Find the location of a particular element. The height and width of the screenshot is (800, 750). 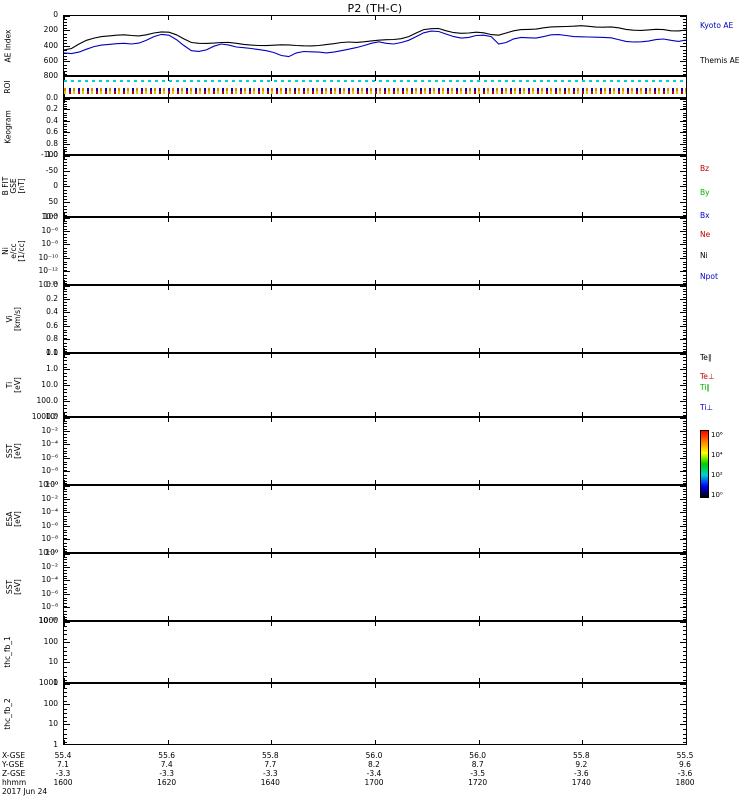

y-tick-label: 10⁻¹² is located at coordinates (48, 271).